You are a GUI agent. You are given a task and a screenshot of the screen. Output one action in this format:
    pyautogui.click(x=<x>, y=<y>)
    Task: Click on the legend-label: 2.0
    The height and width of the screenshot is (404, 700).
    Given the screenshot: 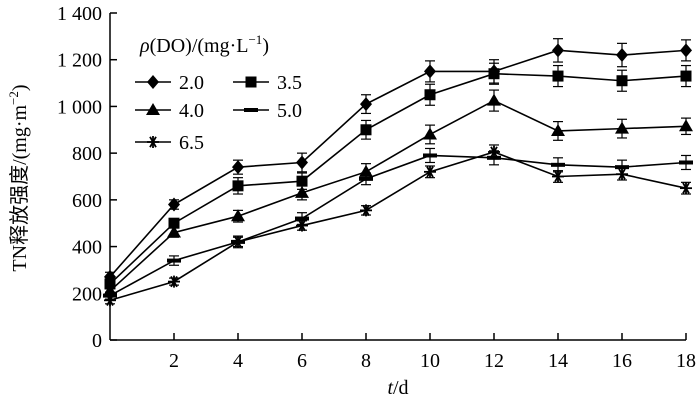 What is the action you would take?
    pyautogui.click(x=191, y=83)
    